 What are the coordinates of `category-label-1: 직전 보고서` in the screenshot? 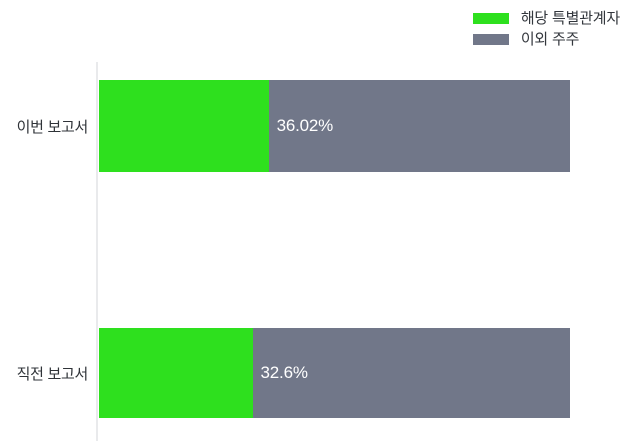 It's located at (52, 374).